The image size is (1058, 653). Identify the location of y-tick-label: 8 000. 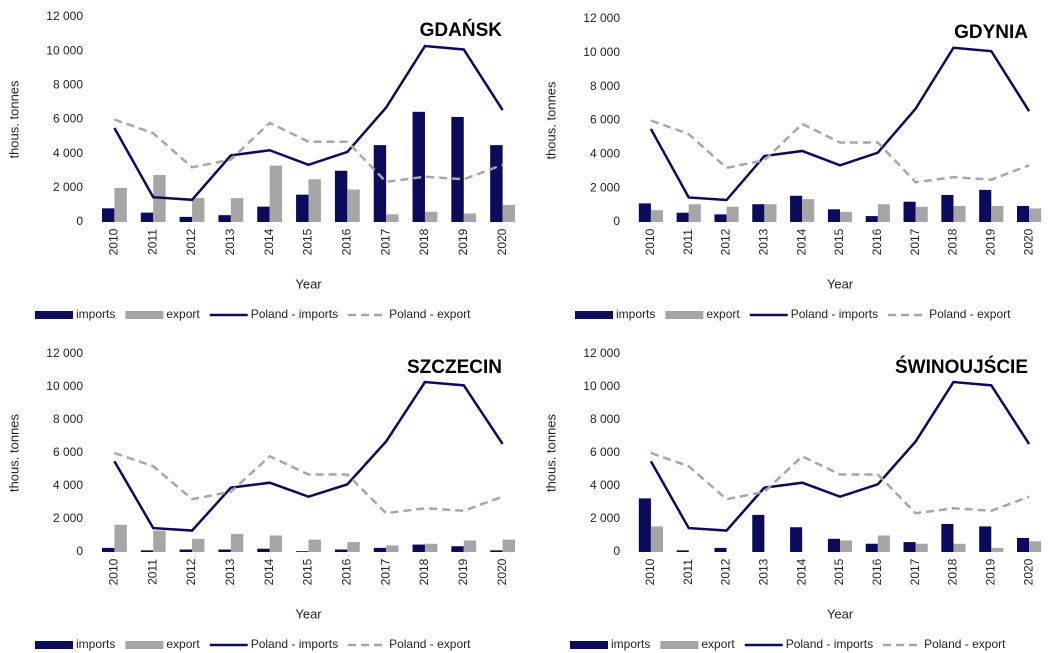
(605, 86).